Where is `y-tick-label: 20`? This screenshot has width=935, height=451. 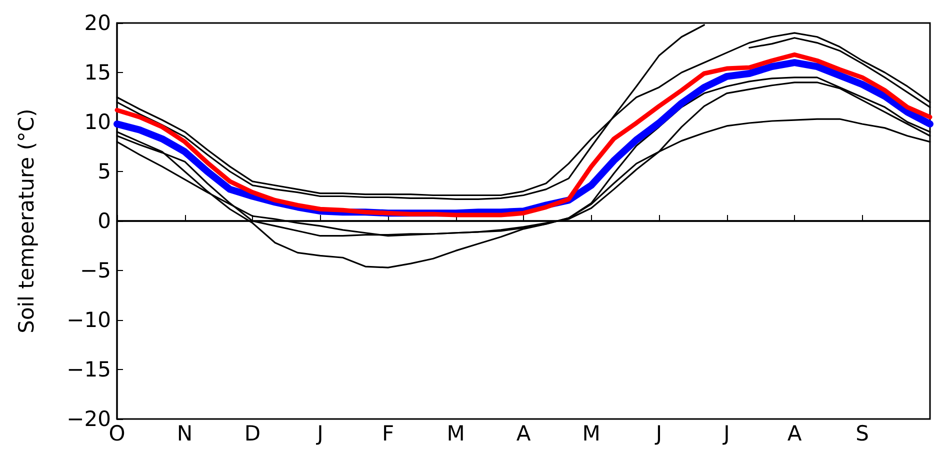
y-tick-label: 20 is located at coordinates (97, 23).